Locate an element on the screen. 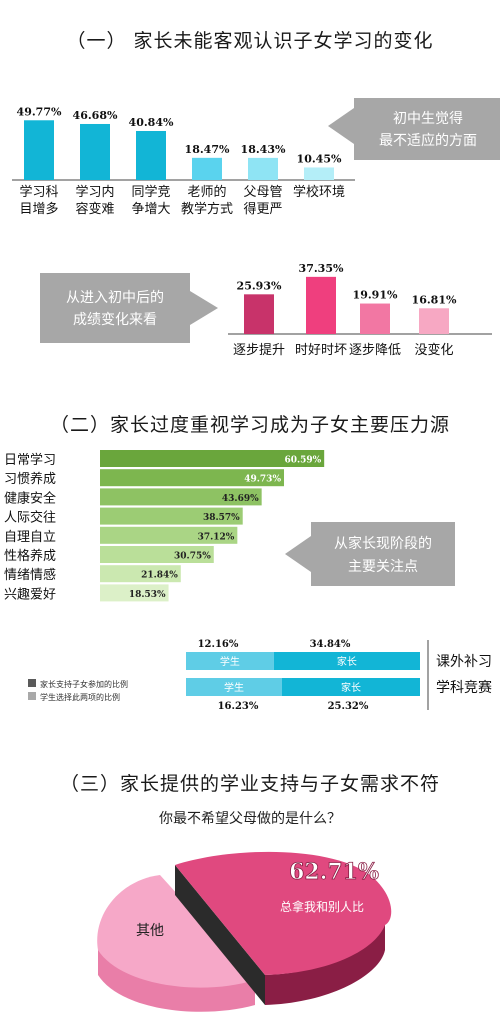 This screenshot has height=1035, width=500. chart-3-category-label: 自理自立 is located at coordinates (30, 537).